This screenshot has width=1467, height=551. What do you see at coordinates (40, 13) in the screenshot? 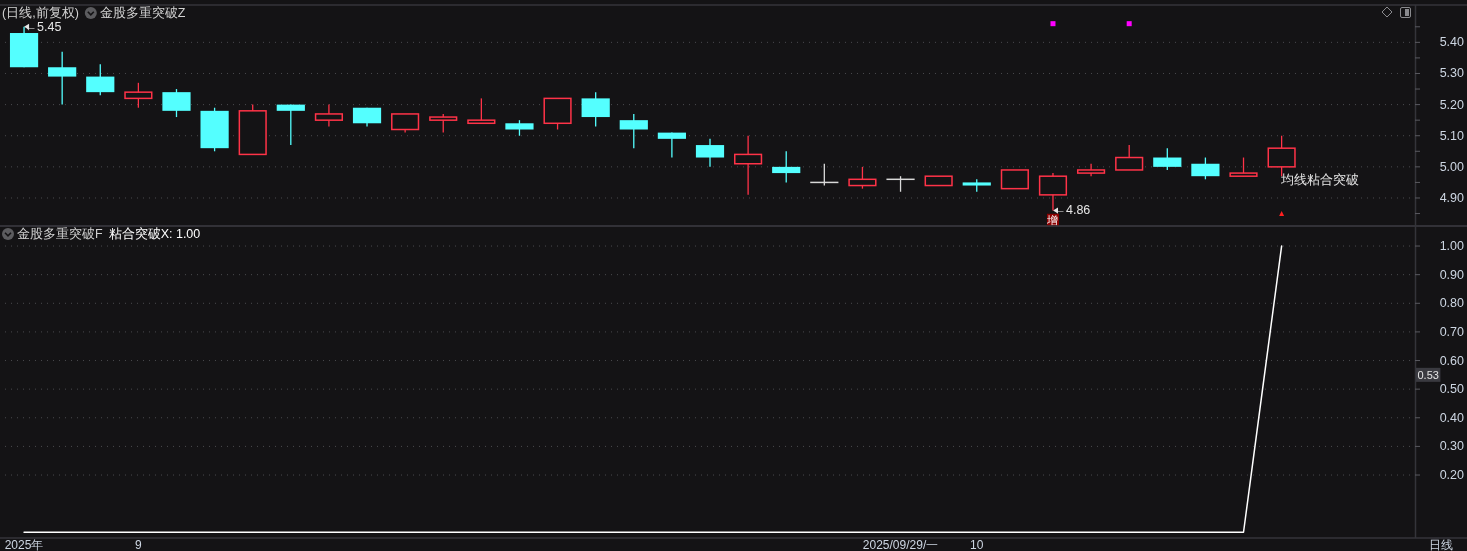
I see `chart-title: (日线,前复权)` at bounding box center [40, 13].